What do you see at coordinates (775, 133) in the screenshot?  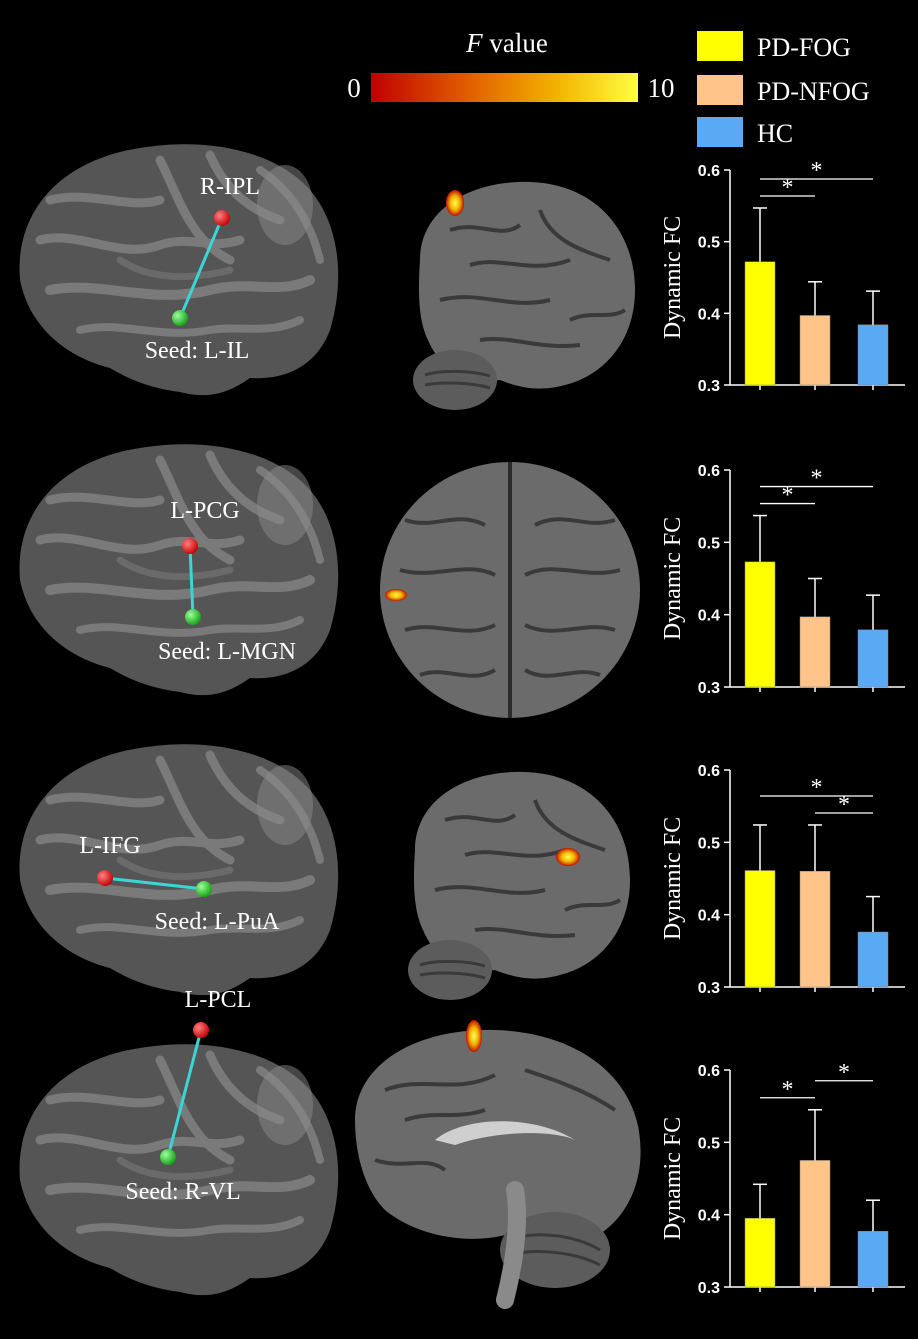 I see `legend-label-hc: HC` at bounding box center [775, 133].